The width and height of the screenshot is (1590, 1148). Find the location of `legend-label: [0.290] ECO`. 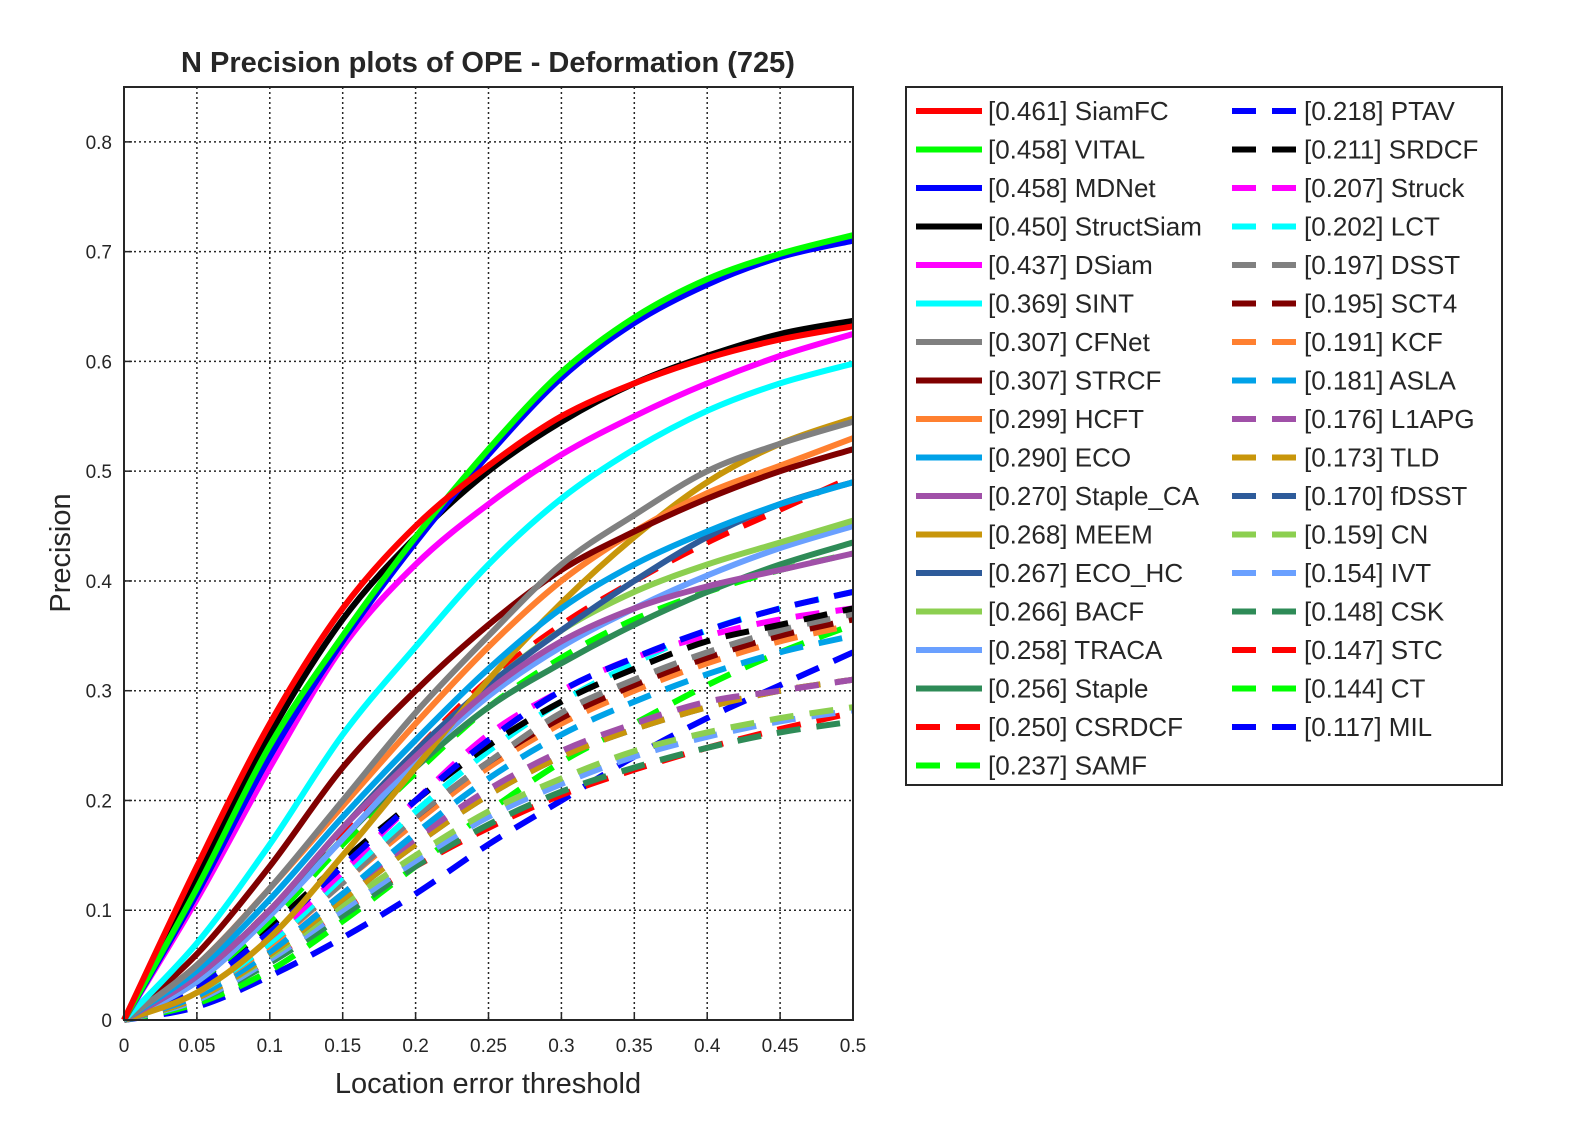

legend-label: [0.290] ECO is located at coordinates (1059, 458).